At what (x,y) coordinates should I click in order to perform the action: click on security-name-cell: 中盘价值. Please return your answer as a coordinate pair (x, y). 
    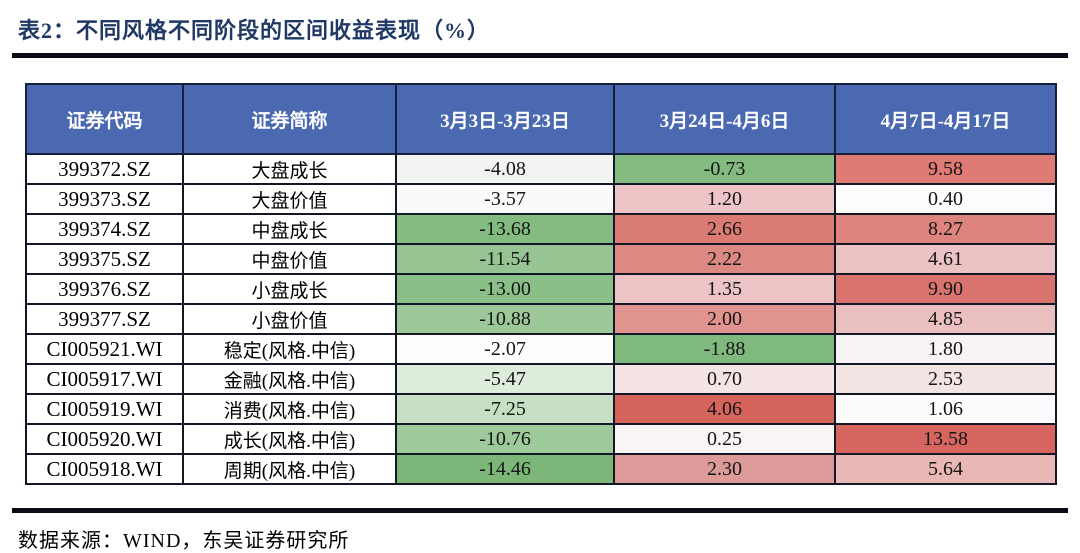
    Looking at the image, I should click on (289, 259).